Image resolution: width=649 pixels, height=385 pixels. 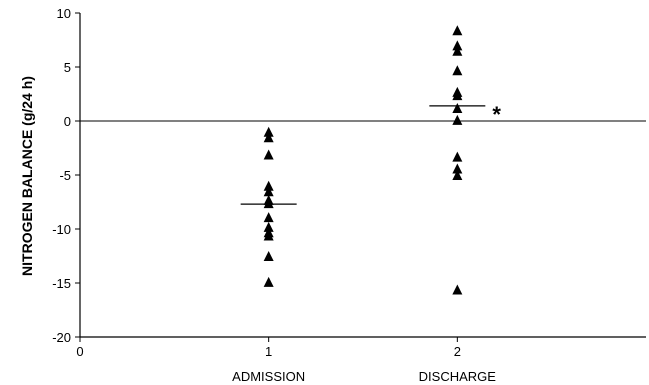 I want to click on y-tick-label: -15, so click(x=61, y=283).